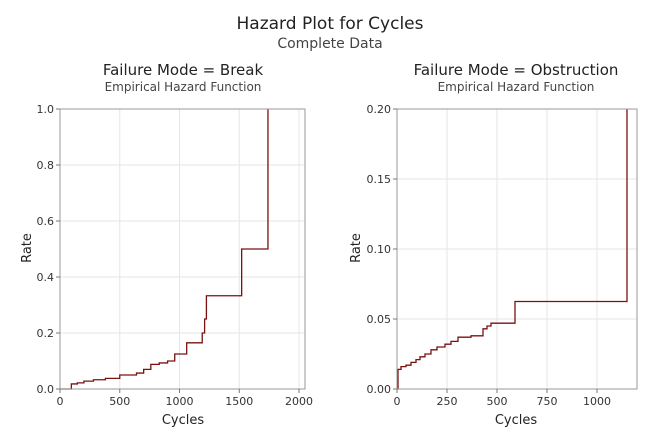 This screenshot has width=660, height=444. I want to click on obstruction-x-tick-label: 0, so click(397, 401).